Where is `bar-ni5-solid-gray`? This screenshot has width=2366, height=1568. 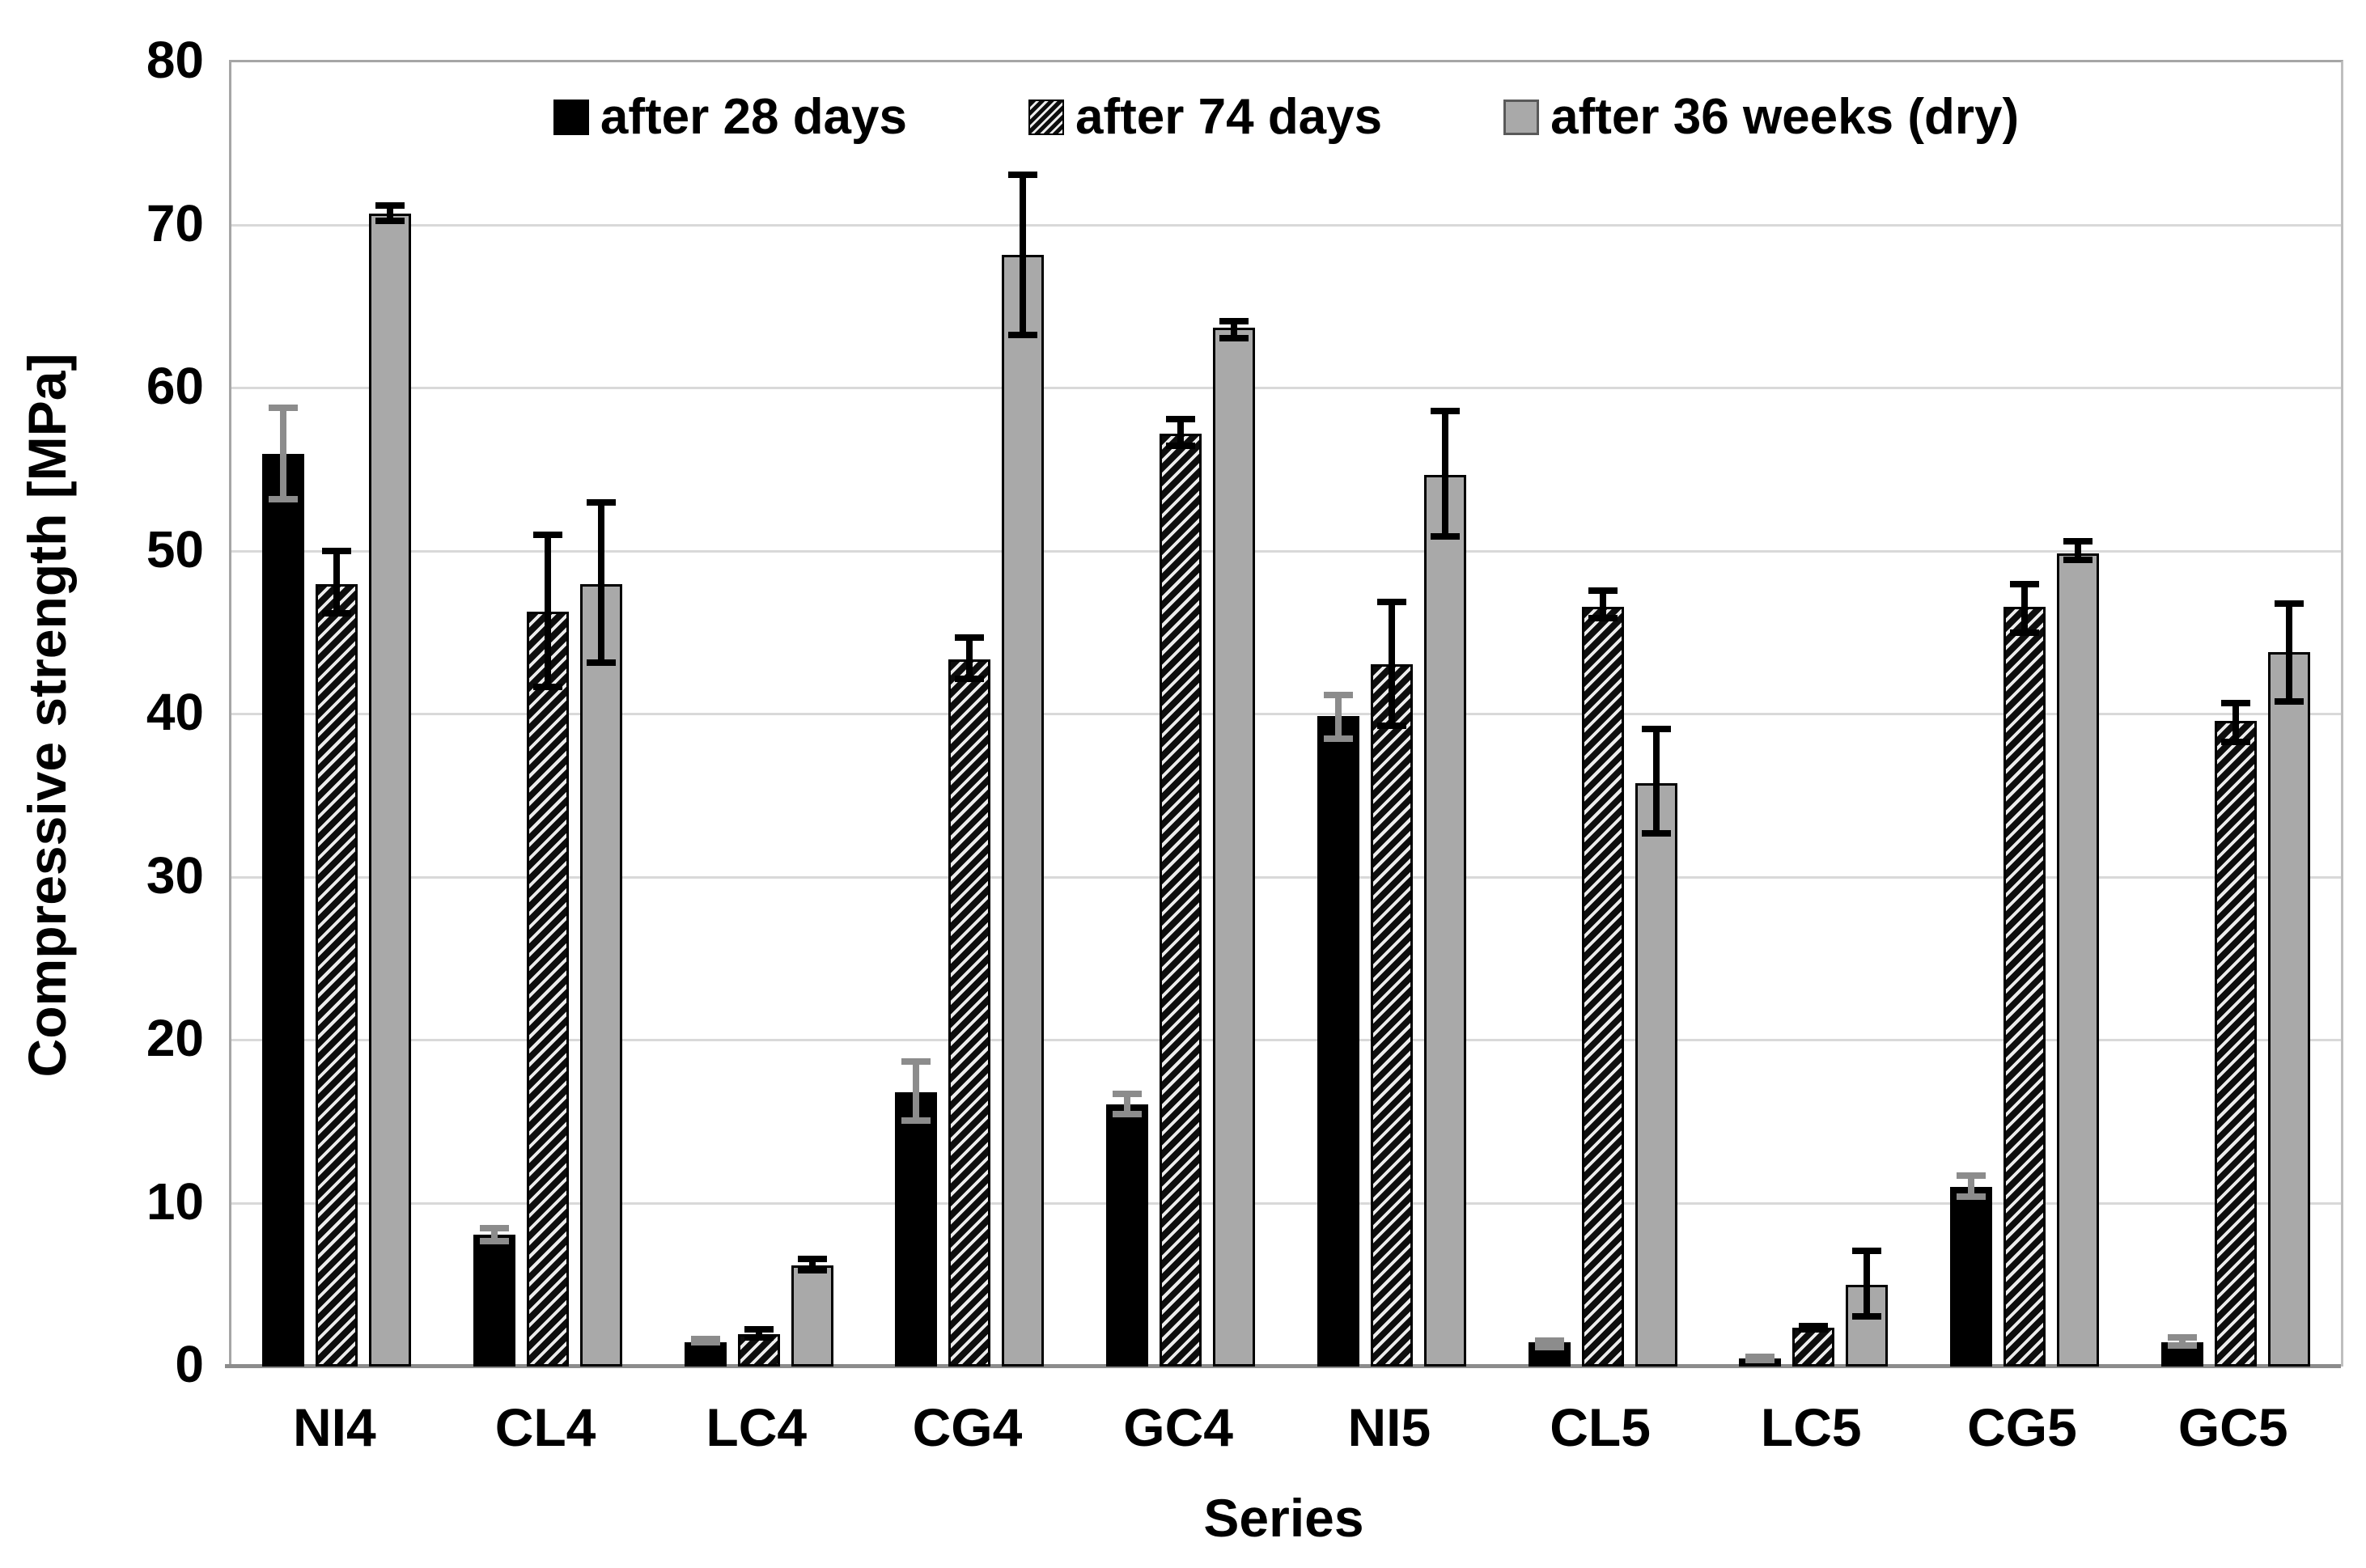 bar-ni5-solid-gray is located at coordinates (1444, 921).